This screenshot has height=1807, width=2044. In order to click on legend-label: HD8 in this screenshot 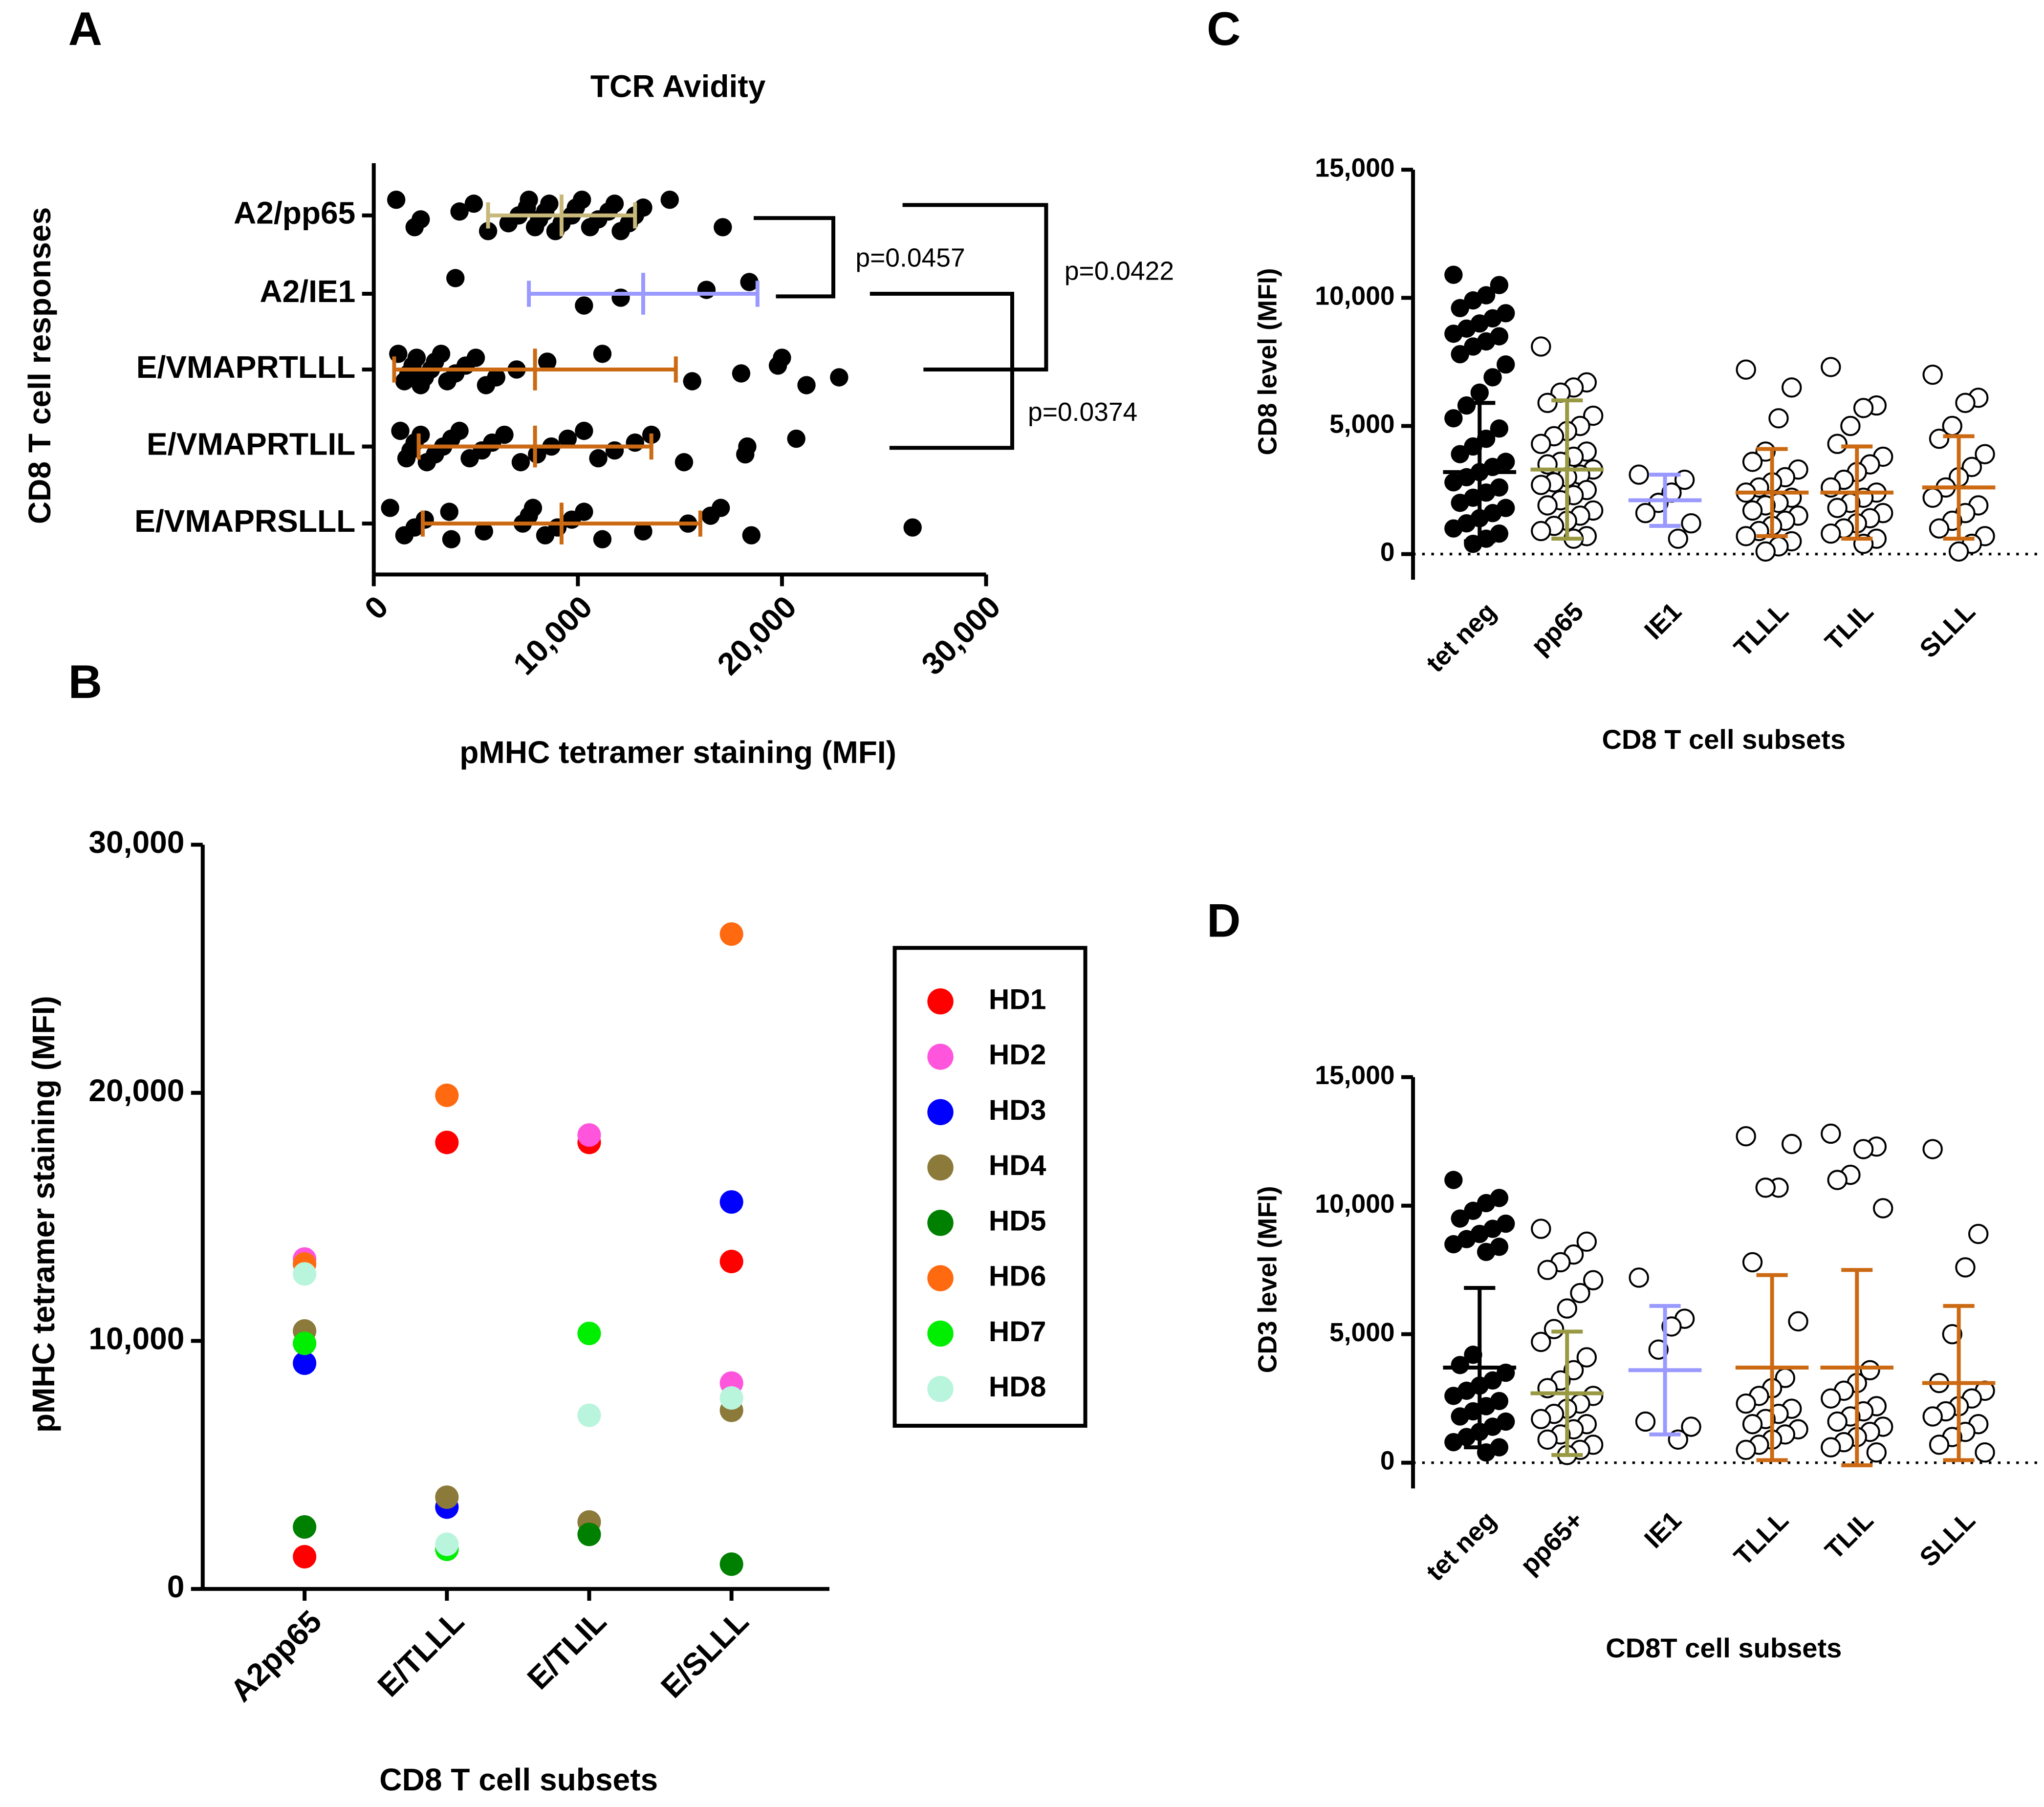, I will do `click(1017, 1387)`.